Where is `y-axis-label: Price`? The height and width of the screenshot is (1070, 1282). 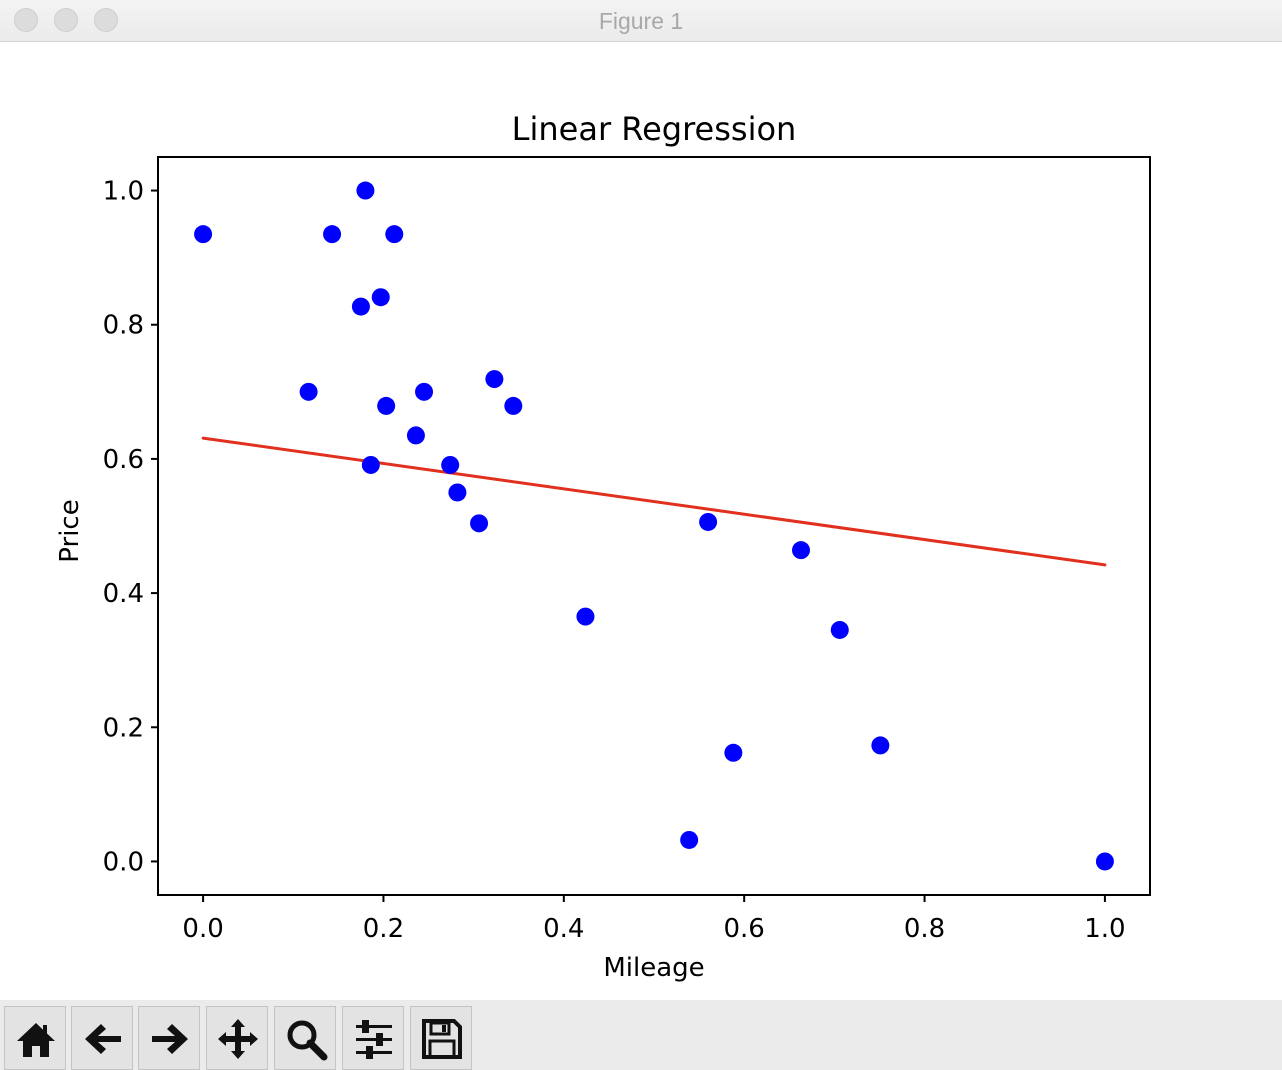
y-axis-label: Price is located at coordinates (70, 530).